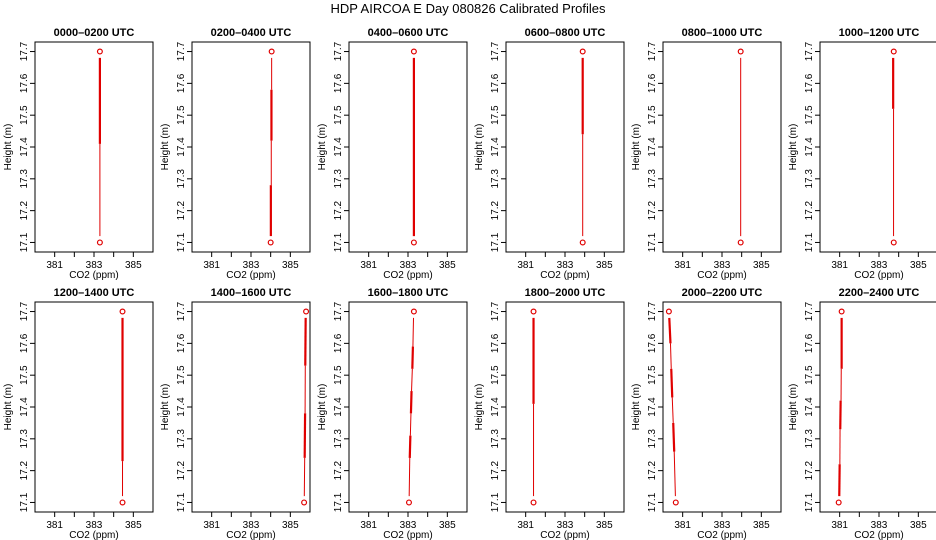 The width and height of the screenshot is (936, 540). Describe the element at coordinates (879, 293) in the screenshot. I see `panel-title: 2200–2400 UTC` at that location.